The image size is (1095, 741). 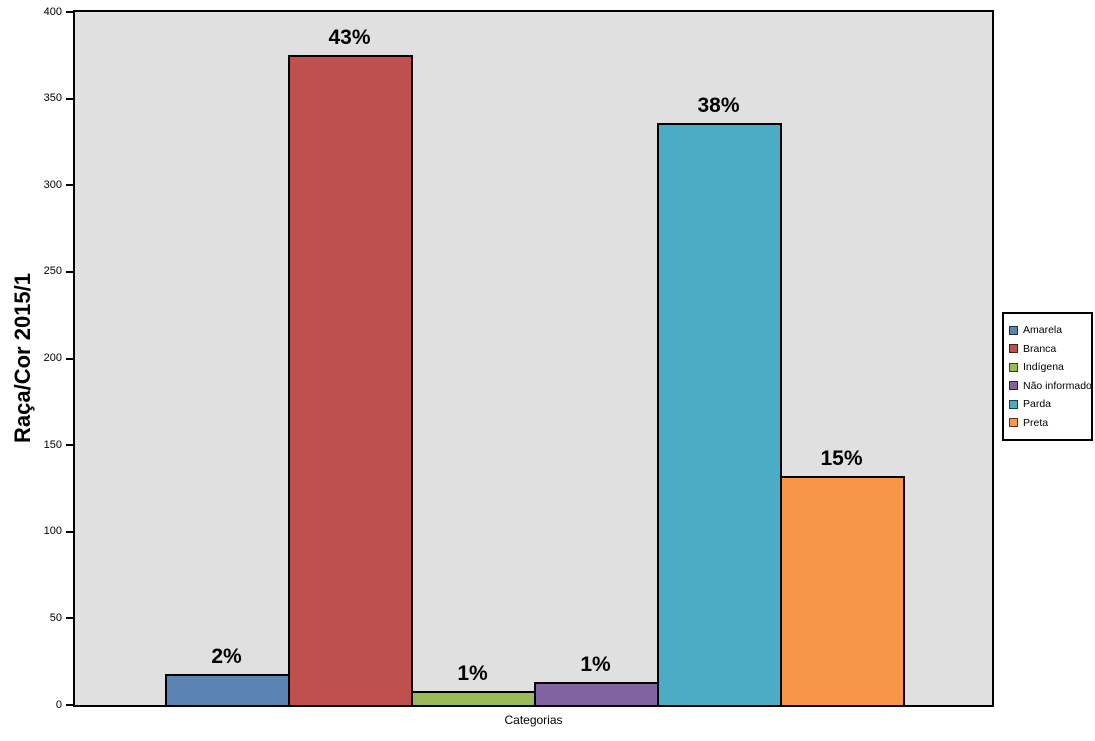 What do you see at coordinates (1036, 422) in the screenshot?
I see `legend-label: Preta` at bounding box center [1036, 422].